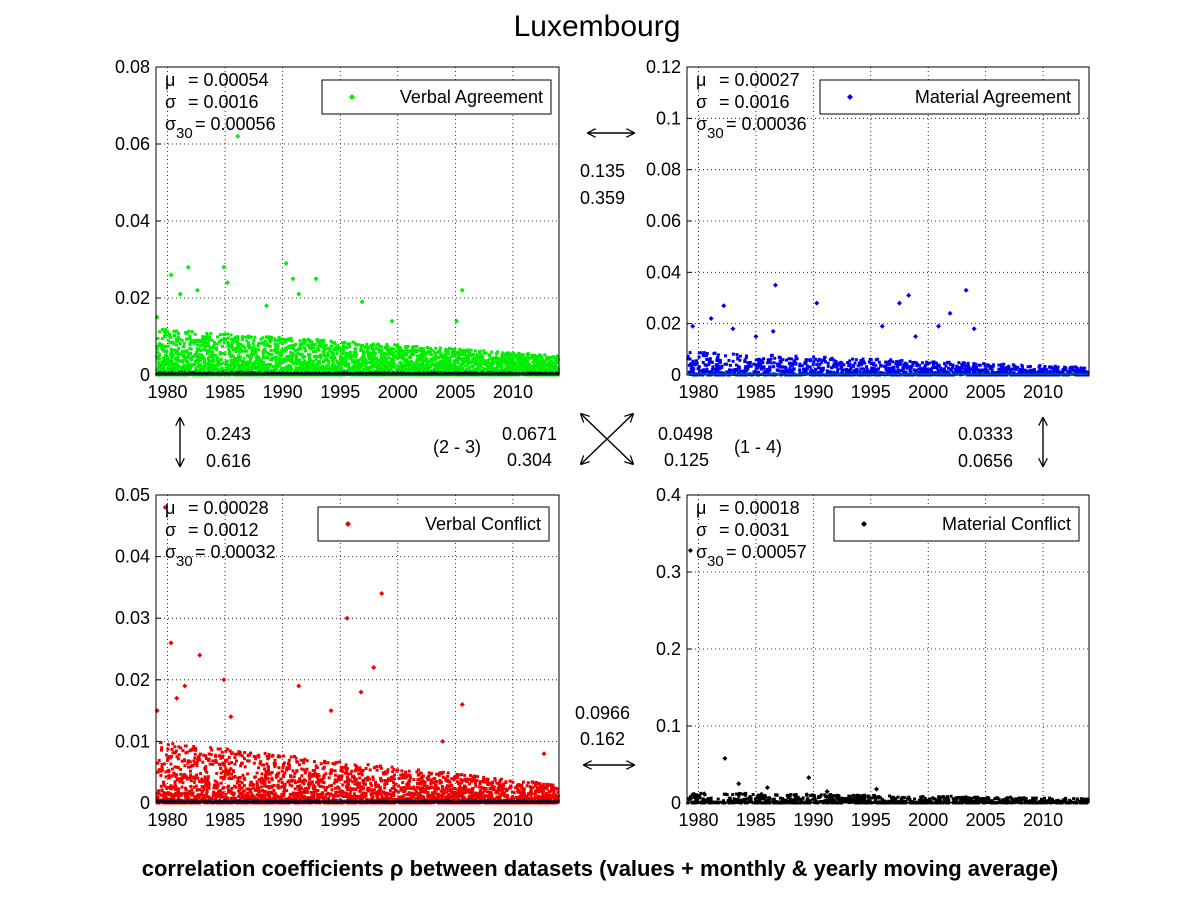 The height and width of the screenshot is (901, 1201). Describe the element at coordinates (167, 392) in the screenshot. I see `x-tick-label: 1980` at that location.